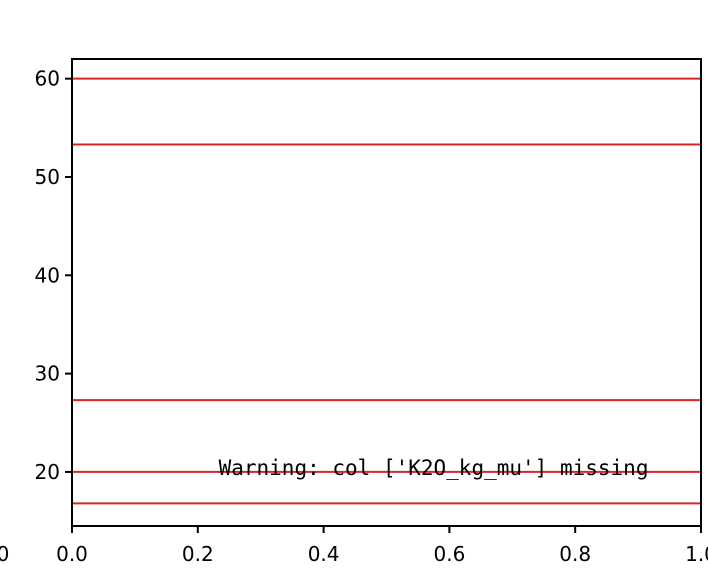 The width and height of the screenshot is (708, 571). What do you see at coordinates (354, 546) in the screenshot?
I see `x-axis-ticks: 0.0 0.2 0.4 0.6 0.8 1.0 0` at bounding box center [354, 546].